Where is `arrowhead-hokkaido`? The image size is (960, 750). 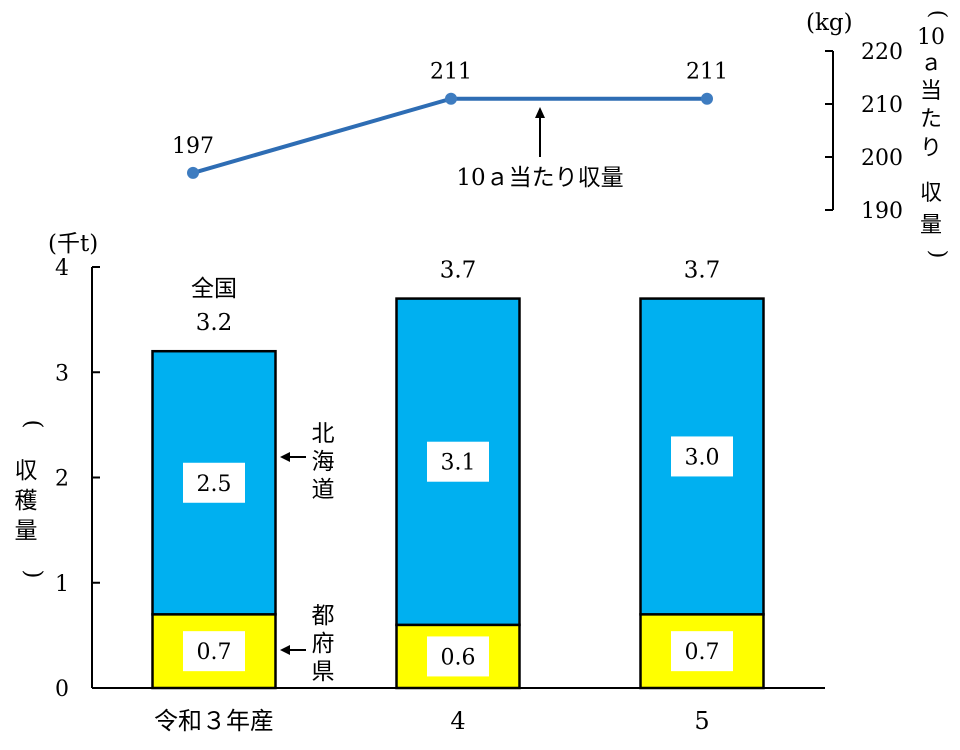
arrowhead-hokkaido is located at coordinates (285, 457).